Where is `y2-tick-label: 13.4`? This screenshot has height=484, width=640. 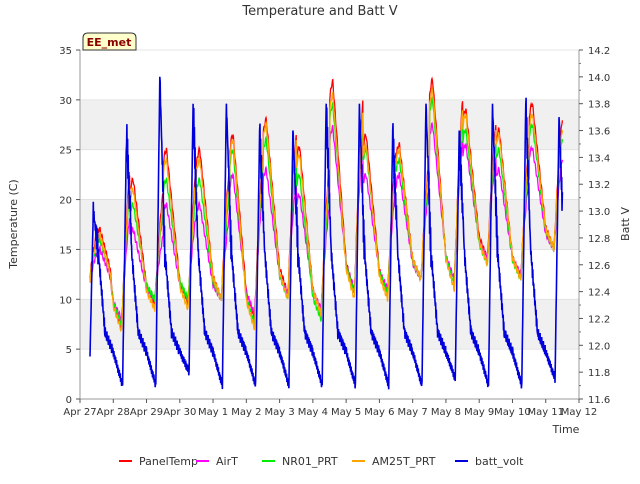 y2-tick-label: 13.4 is located at coordinates (599, 158).